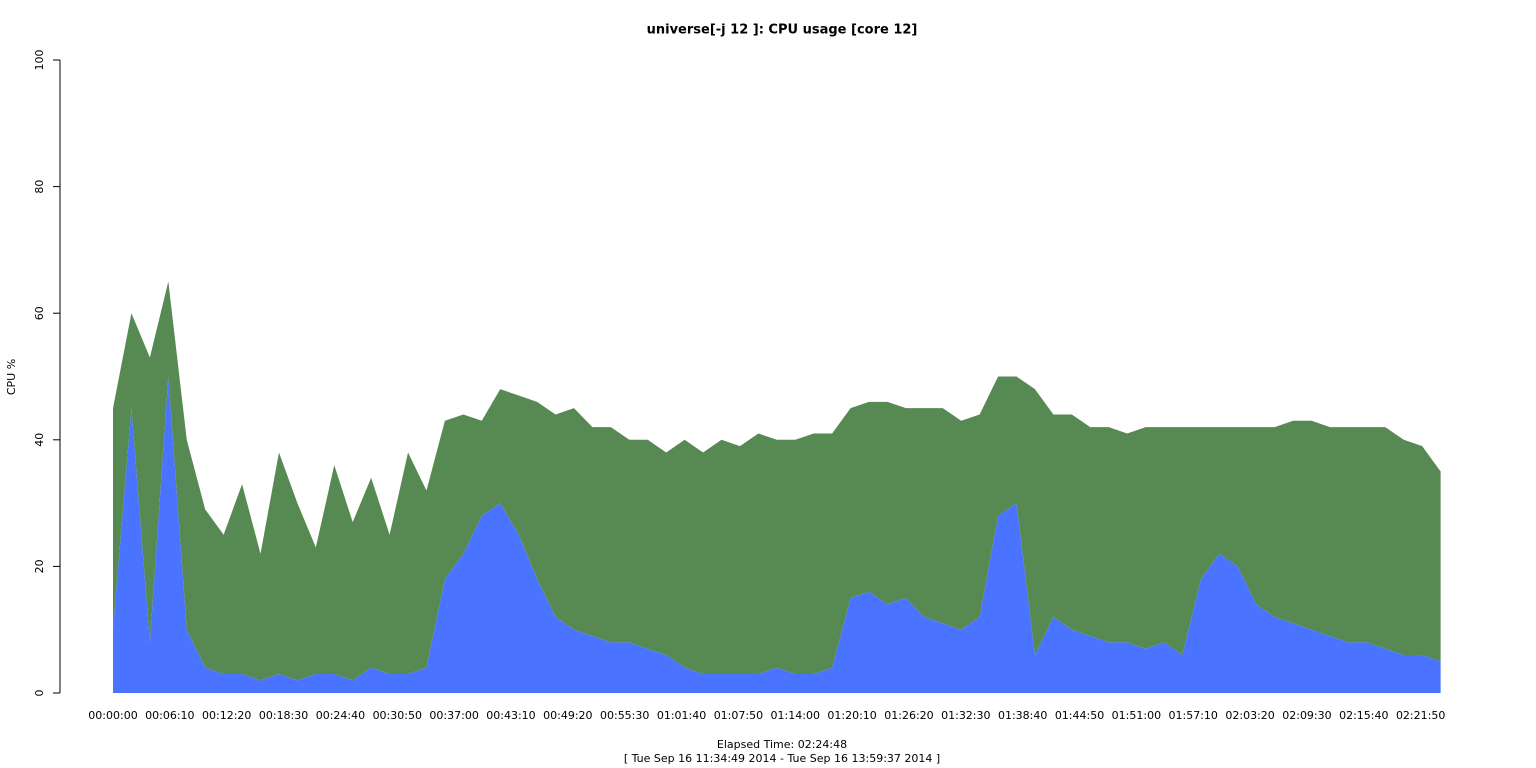 The height and width of the screenshot is (768, 1536). Describe the element at coordinates (169, 715) in the screenshot. I see `x-tick-label: 00:06:10` at that location.